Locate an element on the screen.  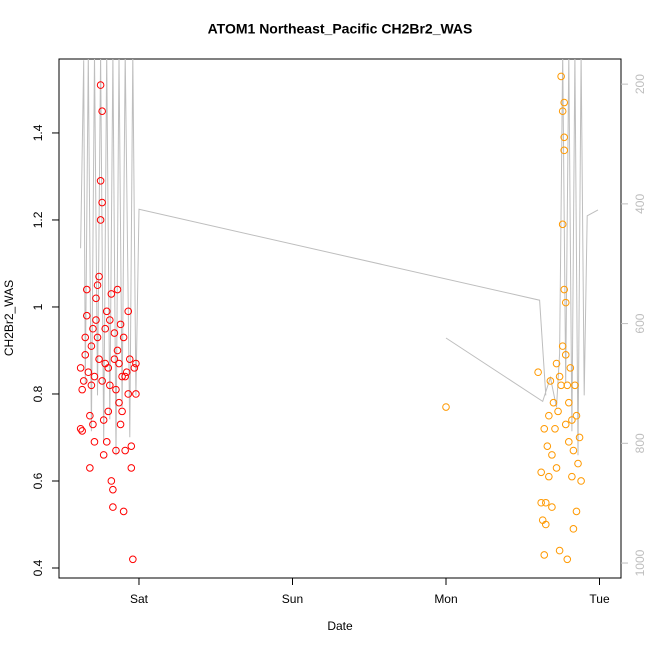
x-tick-label: Mon is located at coordinates (445, 599).